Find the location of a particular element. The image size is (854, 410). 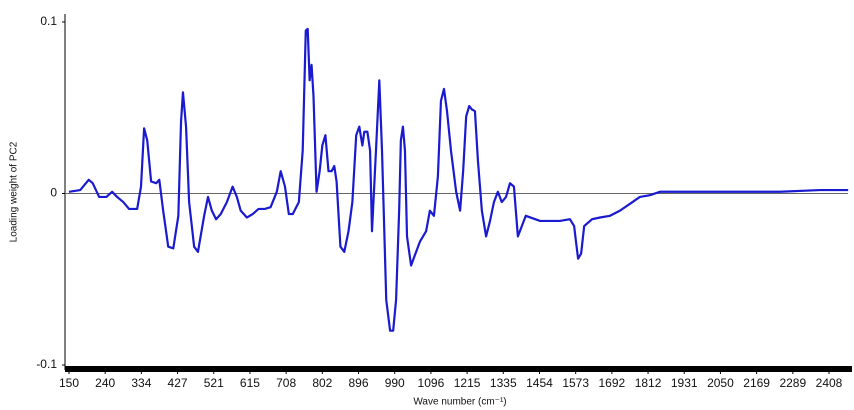

x-tick-label: 990 is located at coordinates (395, 383).